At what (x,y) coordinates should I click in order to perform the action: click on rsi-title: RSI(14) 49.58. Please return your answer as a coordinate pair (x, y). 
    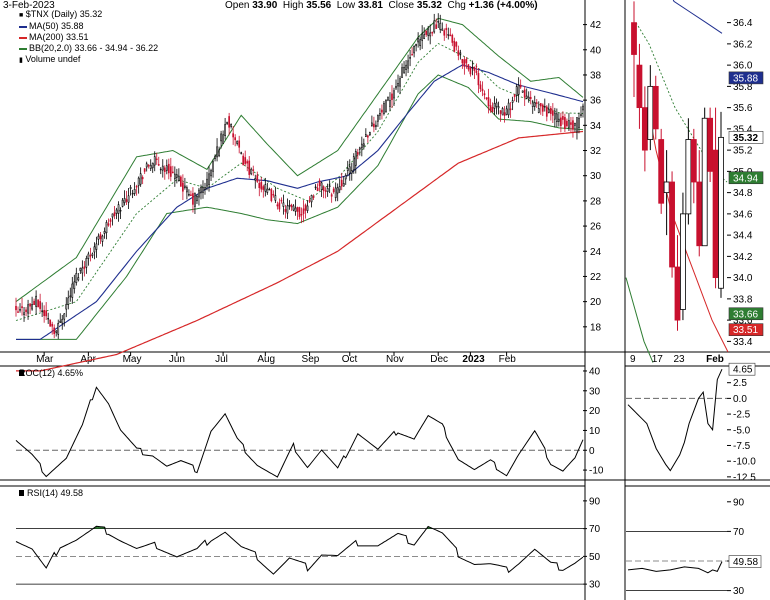
    Looking at the image, I should click on (55, 493).